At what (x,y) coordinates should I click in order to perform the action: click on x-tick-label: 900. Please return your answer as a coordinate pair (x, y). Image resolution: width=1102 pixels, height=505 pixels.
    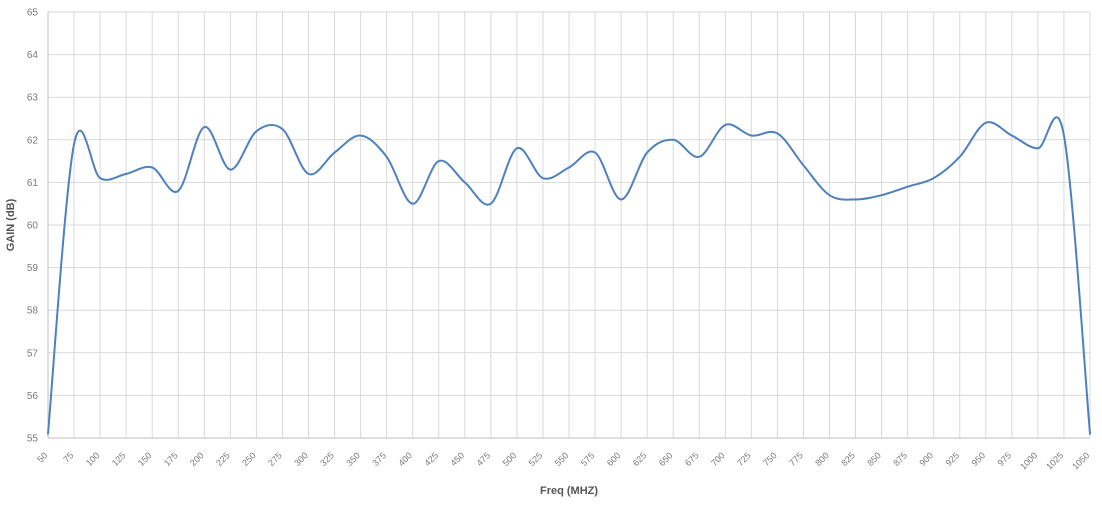
    Looking at the image, I should click on (926, 459).